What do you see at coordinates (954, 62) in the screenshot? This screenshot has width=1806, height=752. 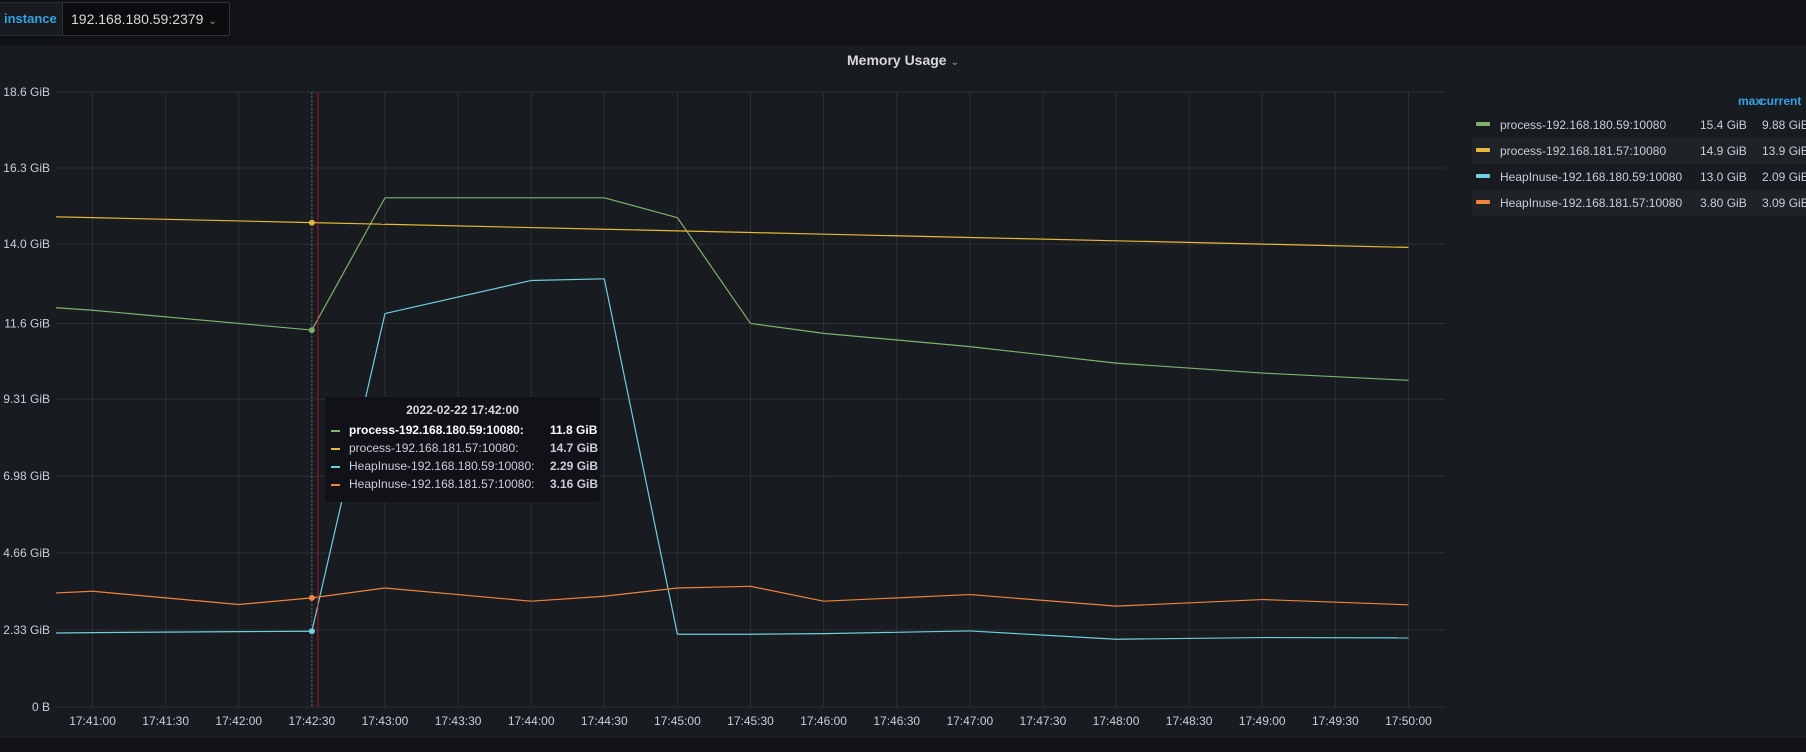 I see `chevron-down-icon: ⌄` at bounding box center [954, 62].